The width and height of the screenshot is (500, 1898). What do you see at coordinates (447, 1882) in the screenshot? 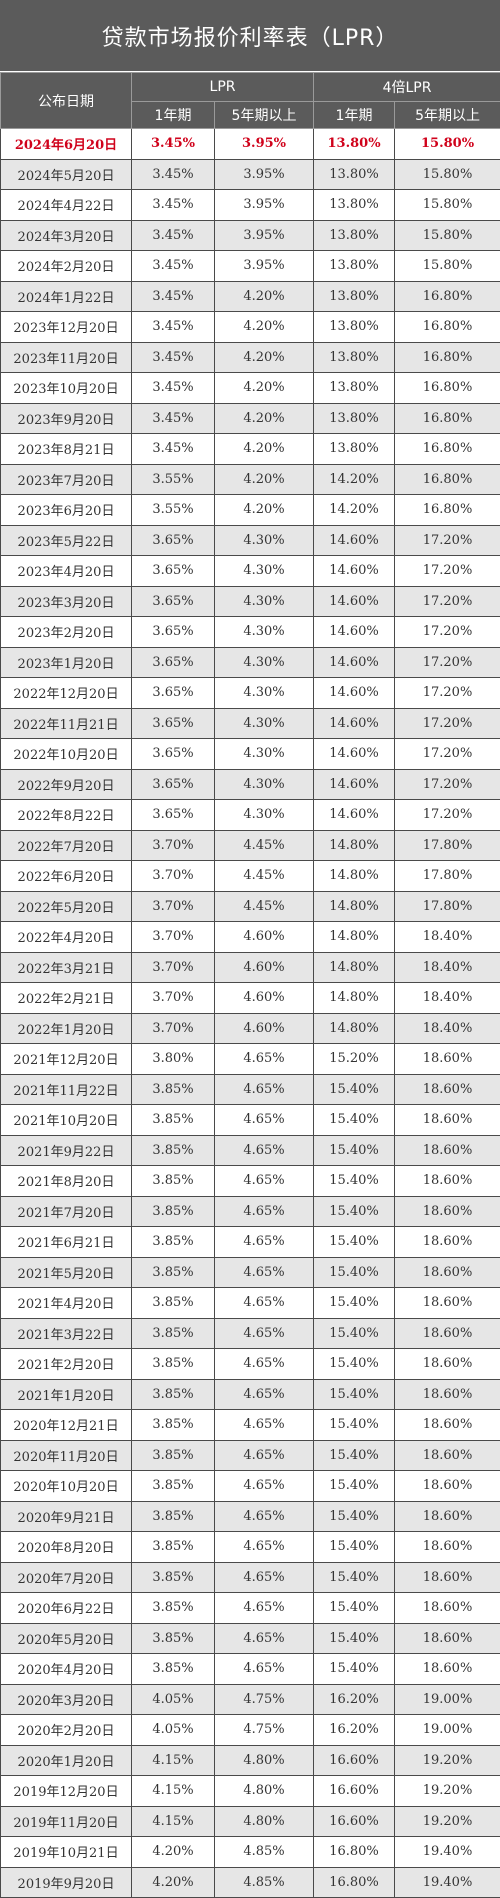
I see `lpr4x-5y-cell: 19.40%` at bounding box center [447, 1882].